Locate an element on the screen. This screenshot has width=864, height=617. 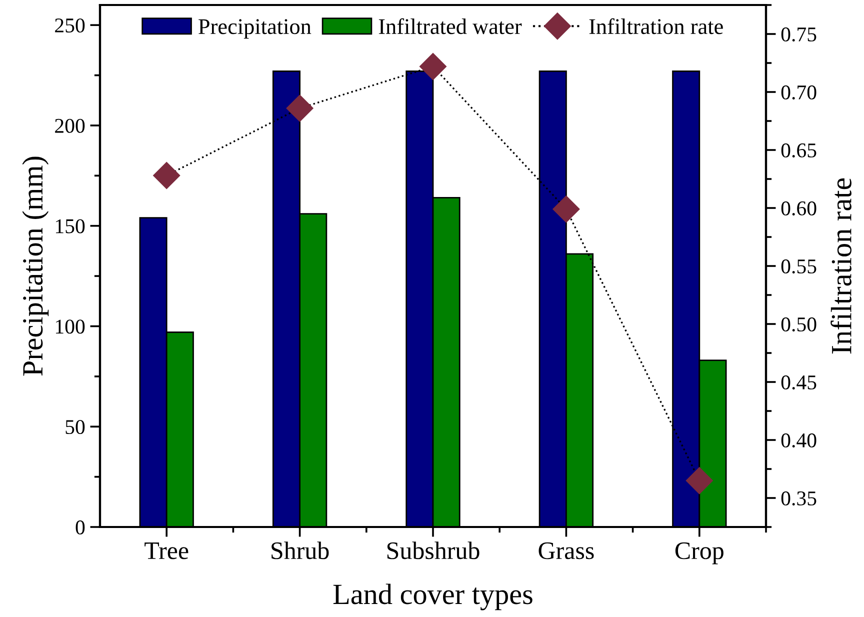
x-axis-title: Land cover types is located at coordinates (432, 597).